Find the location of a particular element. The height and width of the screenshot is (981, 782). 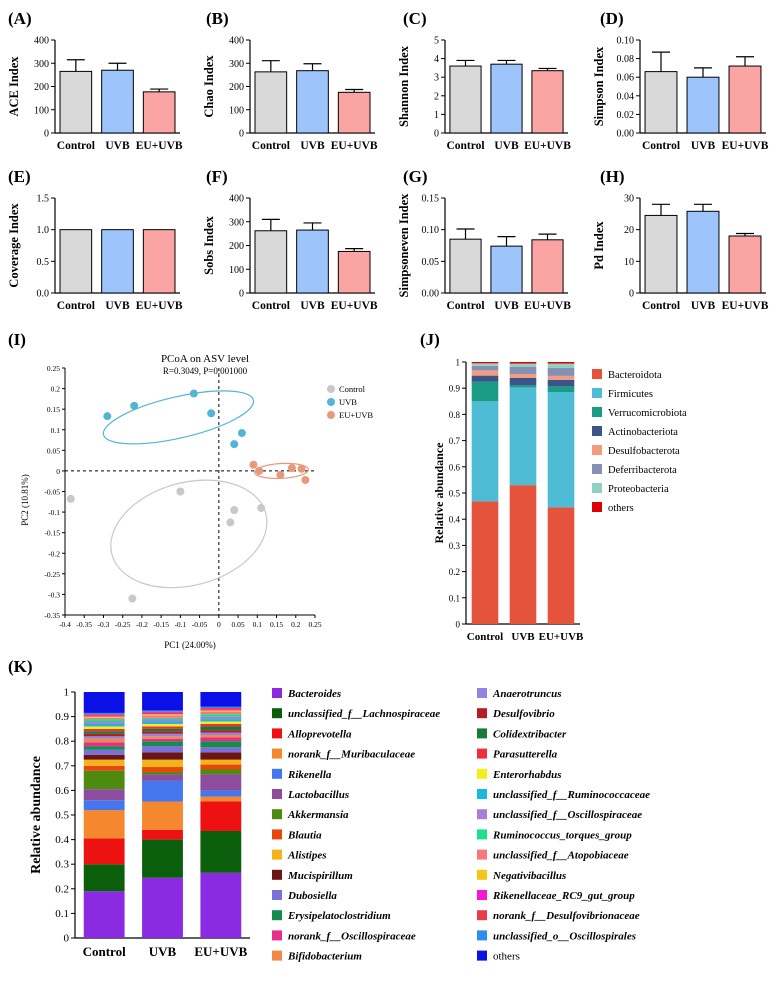

legend-label: Firmicutes is located at coordinates (630, 394).